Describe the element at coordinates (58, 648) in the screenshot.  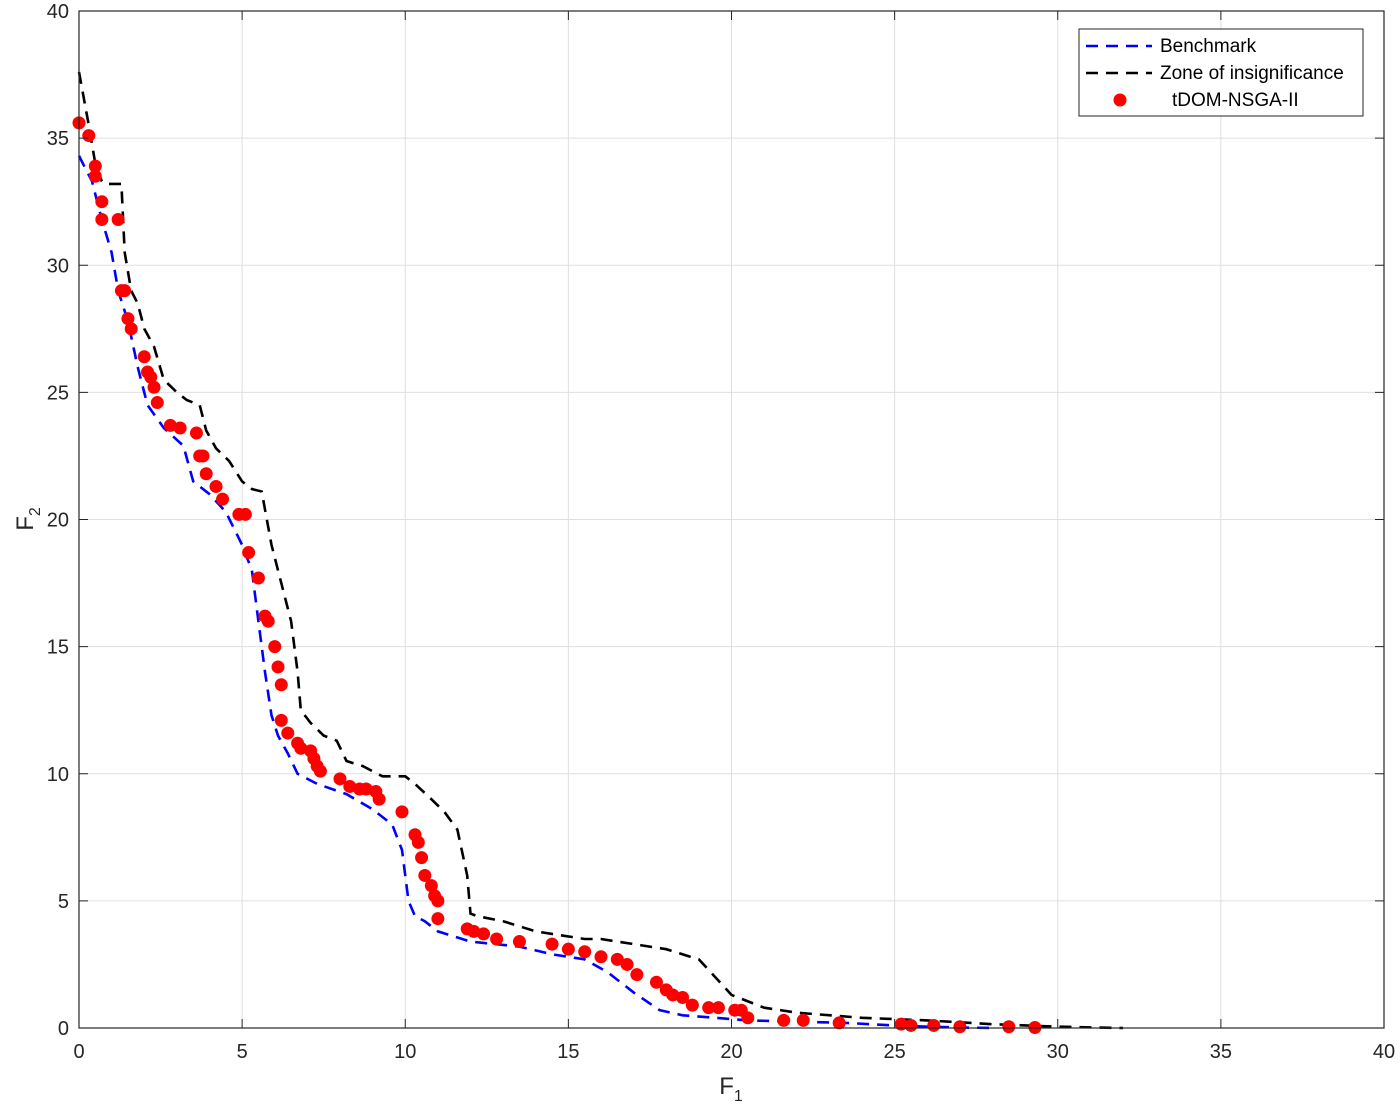
I see `y-tick-label: 15` at that location.